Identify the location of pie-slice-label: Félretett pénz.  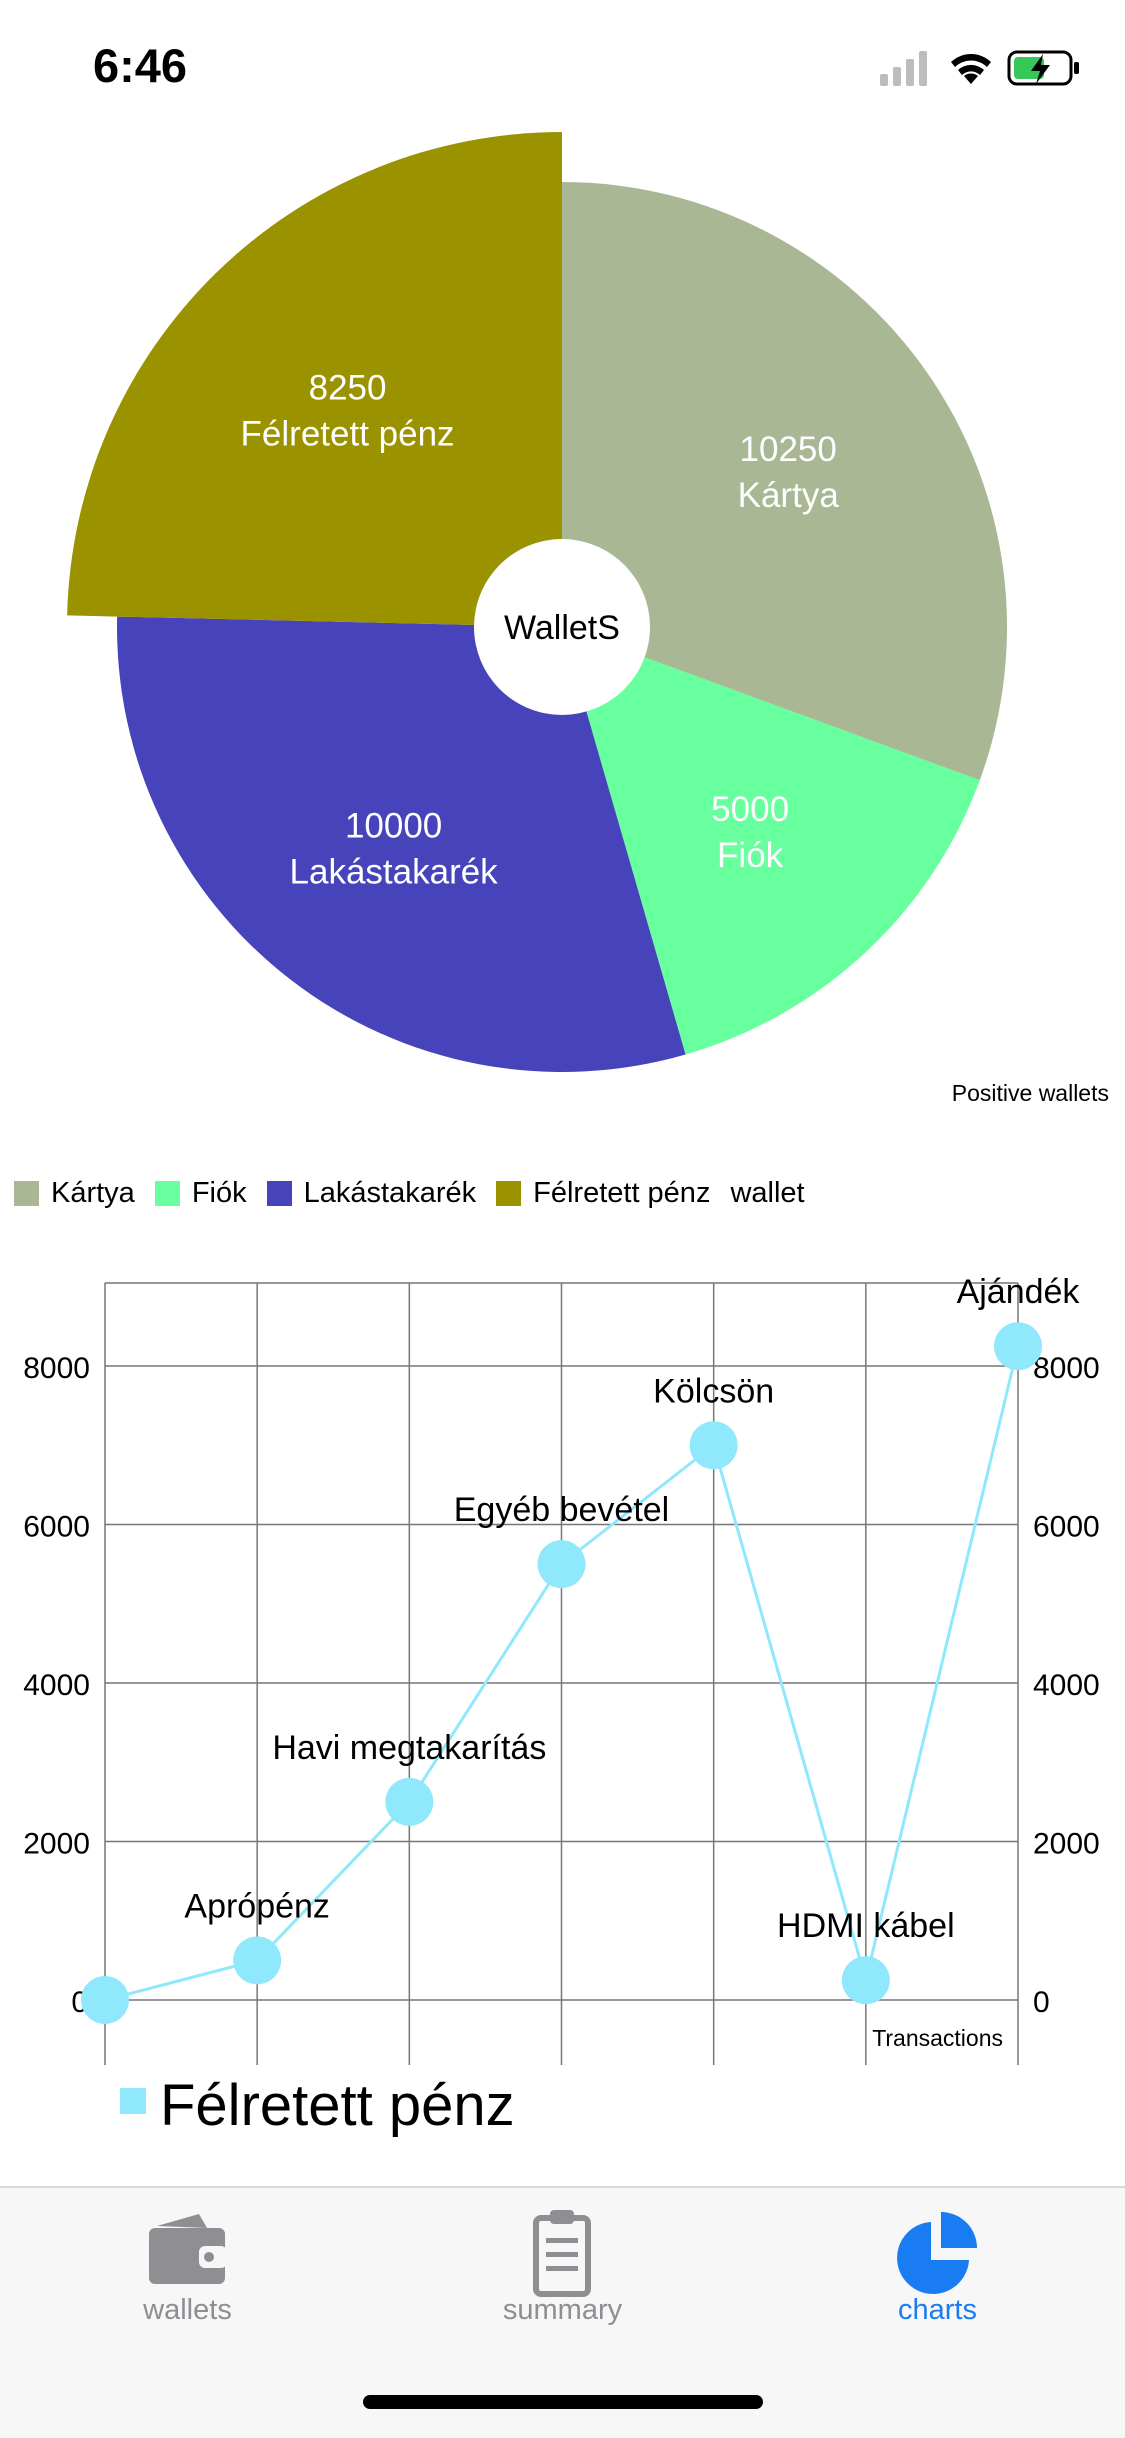
(348, 433).